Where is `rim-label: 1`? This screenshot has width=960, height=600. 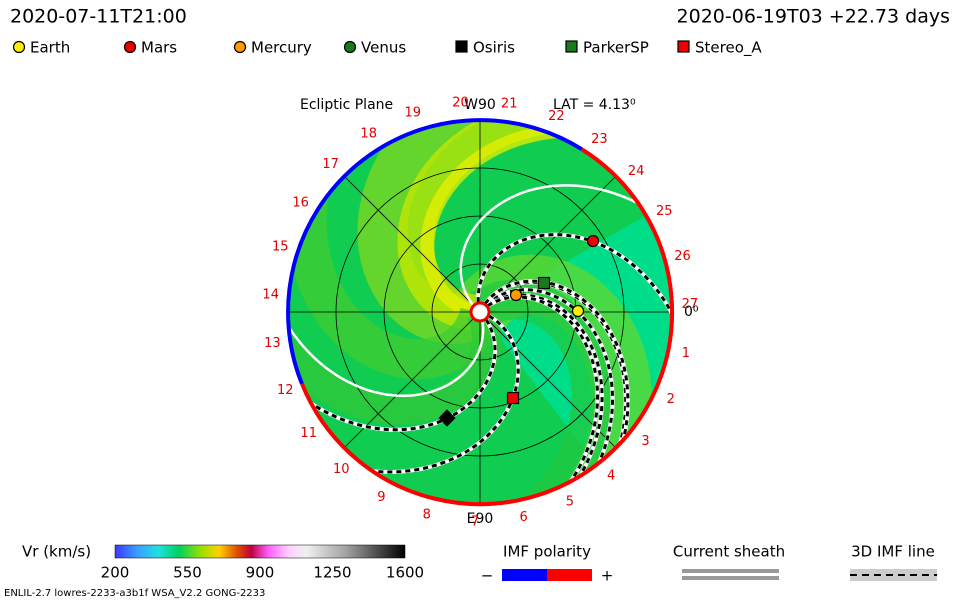 rim-label: 1 is located at coordinates (686, 353).